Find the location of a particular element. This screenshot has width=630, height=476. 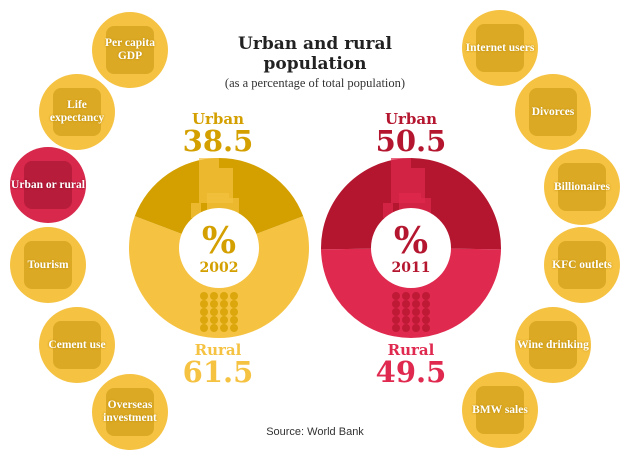

urban-value-2011: 50.5 is located at coordinates (411, 141).